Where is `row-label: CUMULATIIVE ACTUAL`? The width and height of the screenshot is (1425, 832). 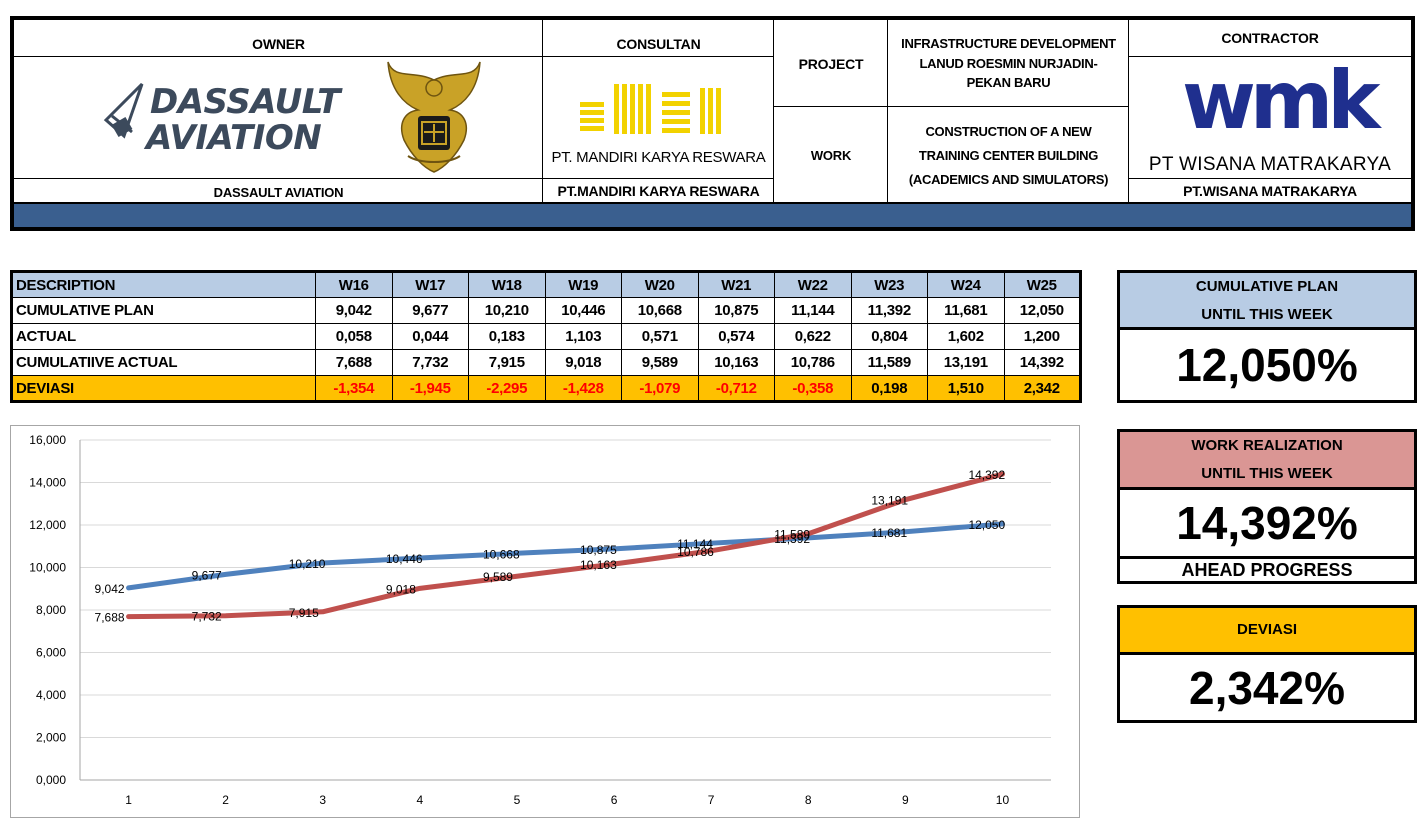
row-label: CUMULATIIVE ACTUAL is located at coordinates (163, 362).